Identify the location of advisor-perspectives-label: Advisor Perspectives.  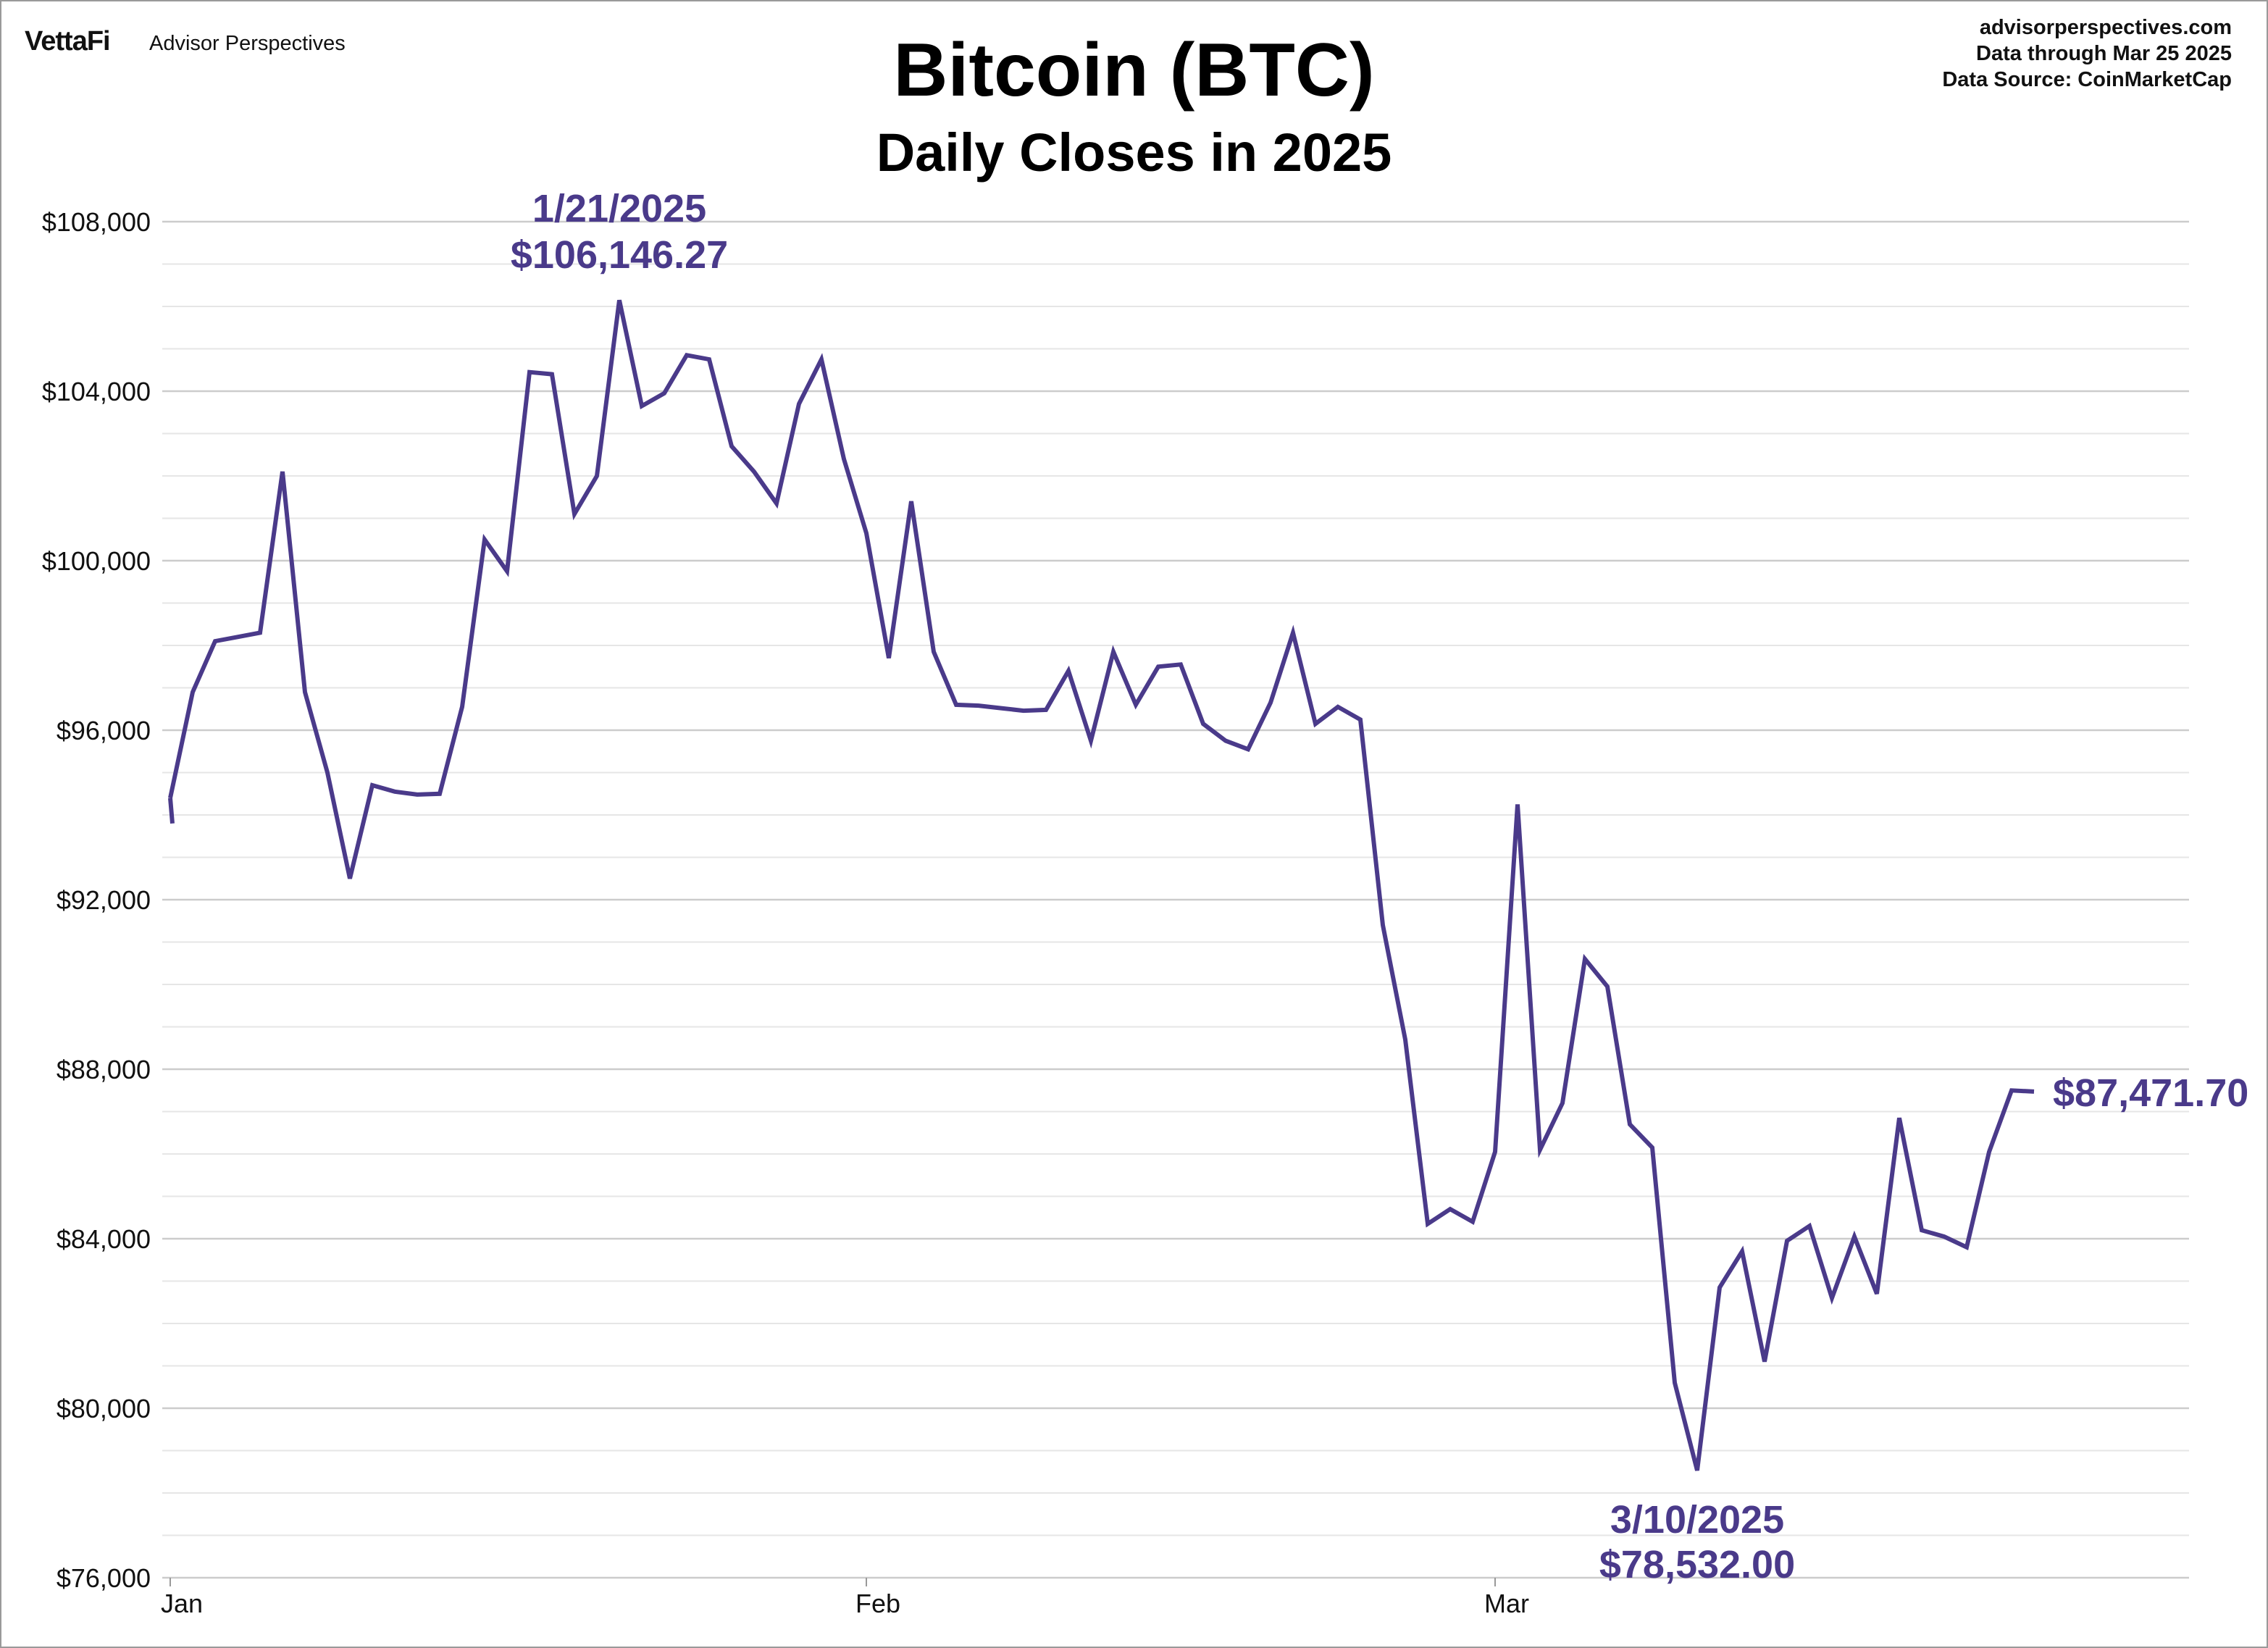
(248, 43).